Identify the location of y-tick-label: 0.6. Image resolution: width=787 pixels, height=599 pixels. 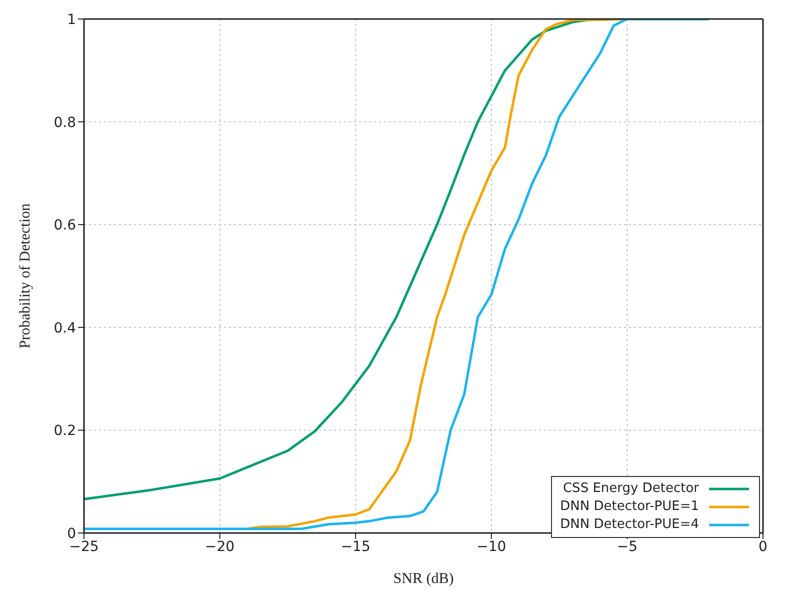
(65, 226).